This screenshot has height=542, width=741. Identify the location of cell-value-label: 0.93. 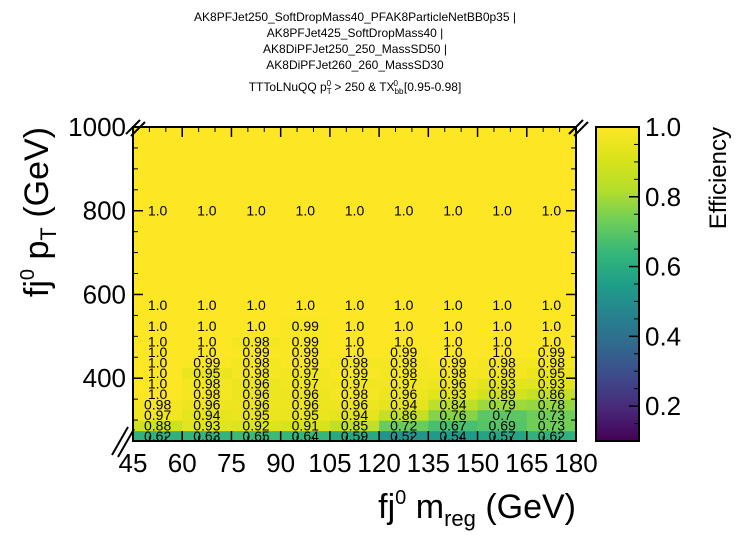
(502, 383).